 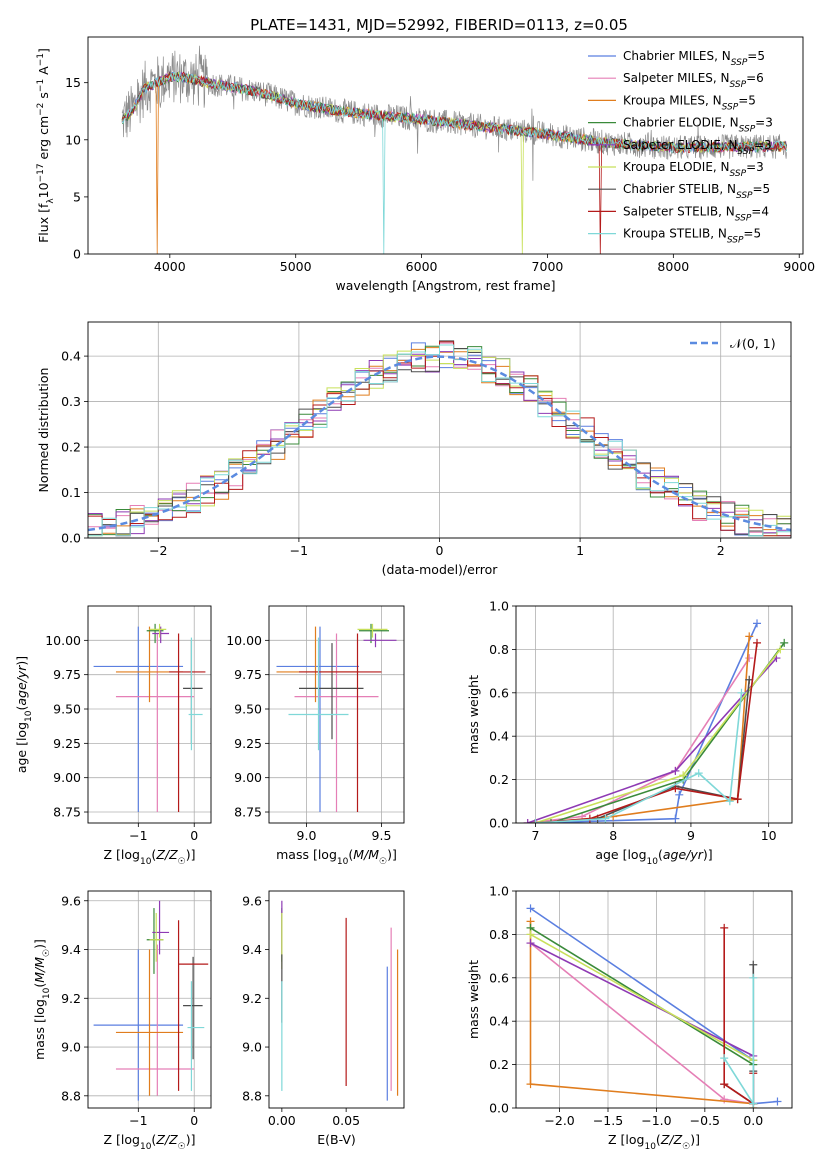 I want to click on label-part: Chabrier ELODIE, N, so click(x=681, y=123).